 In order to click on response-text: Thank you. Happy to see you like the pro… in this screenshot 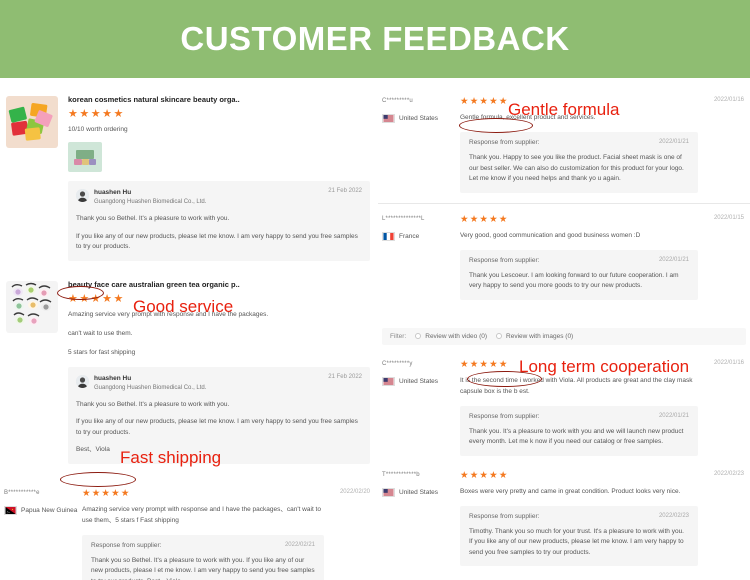, I will do `click(576, 168)`.